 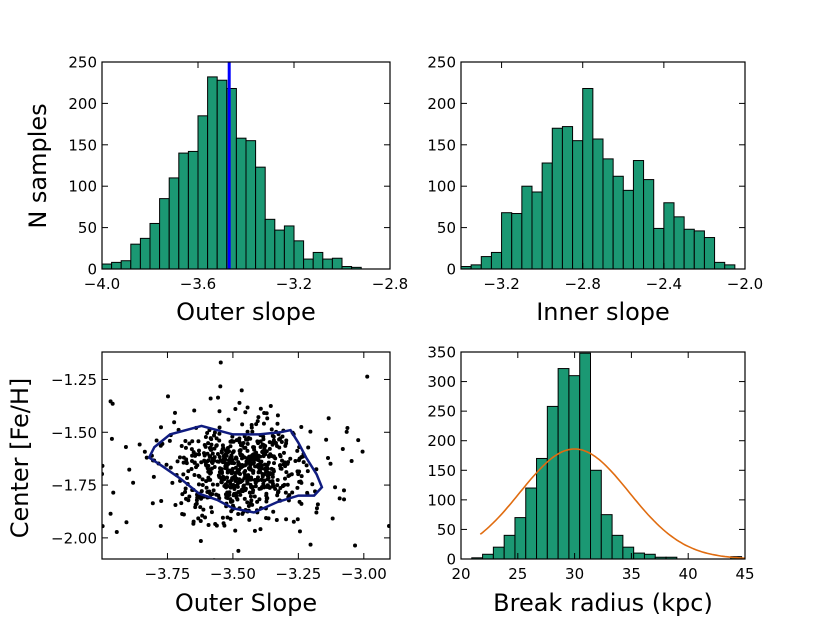 I want to click on x-tick-label: −2.0, so click(x=745, y=284).